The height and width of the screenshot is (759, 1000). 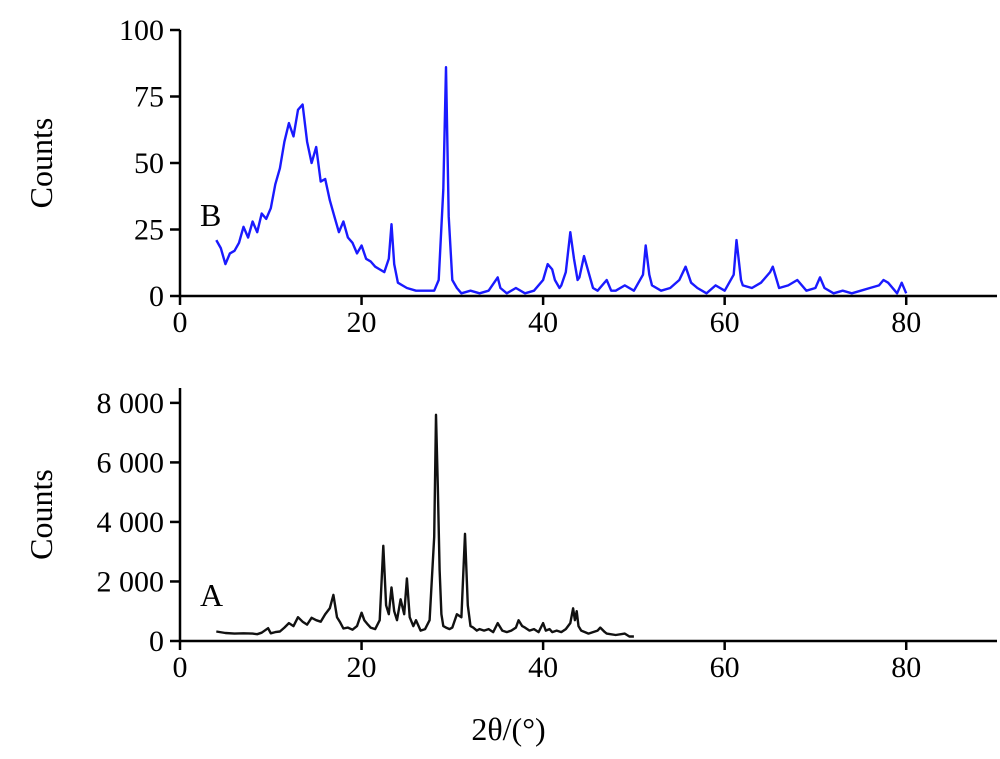 I want to click on y-tick-label: 2 000, so click(x=131, y=581).